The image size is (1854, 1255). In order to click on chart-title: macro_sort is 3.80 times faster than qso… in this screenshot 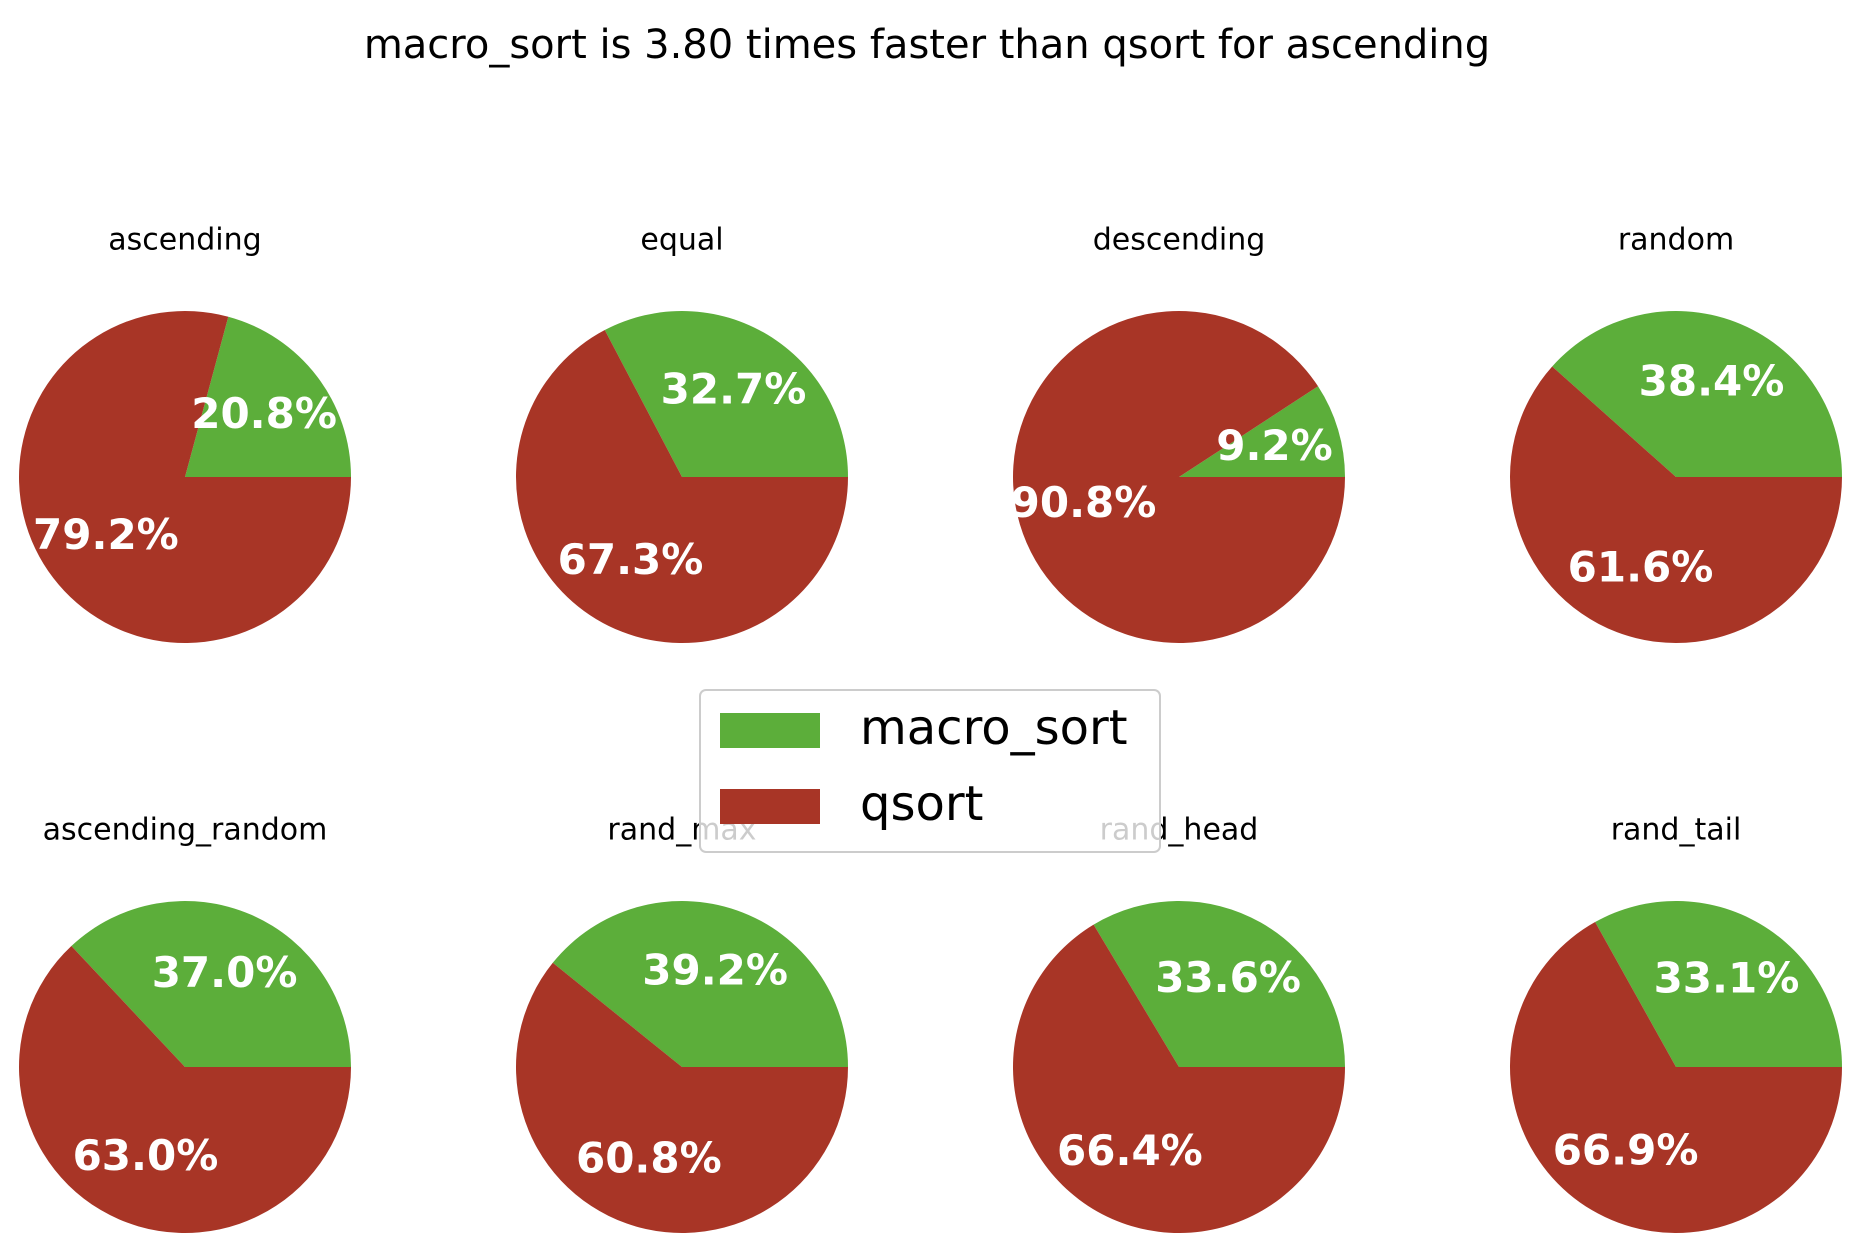, I will do `click(927, 45)`.